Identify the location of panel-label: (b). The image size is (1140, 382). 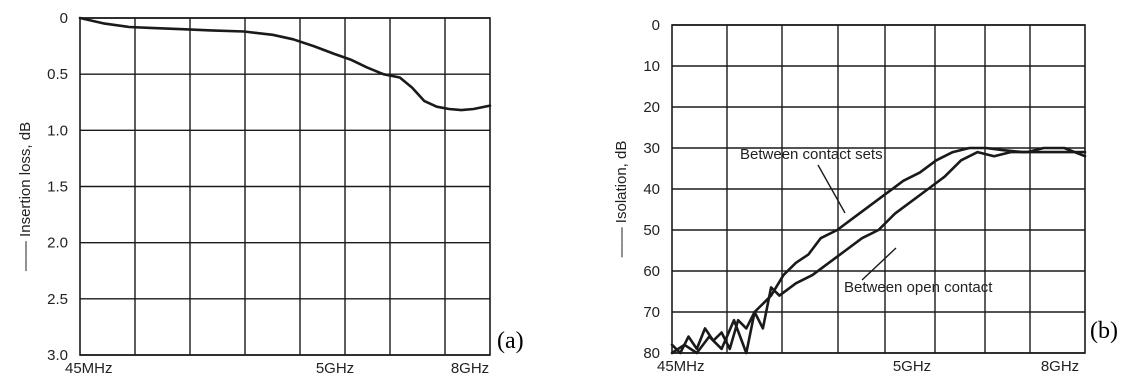
(1104, 331).